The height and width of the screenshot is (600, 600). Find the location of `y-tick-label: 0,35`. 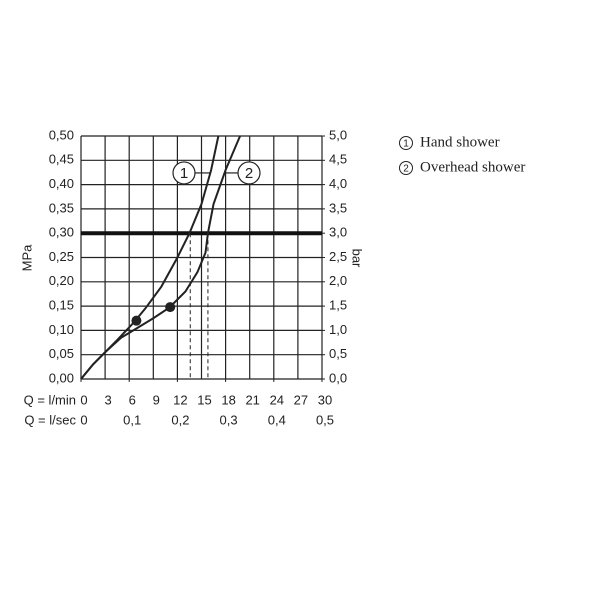

y-tick-label: 0,35 is located at coordinates (61, 207).